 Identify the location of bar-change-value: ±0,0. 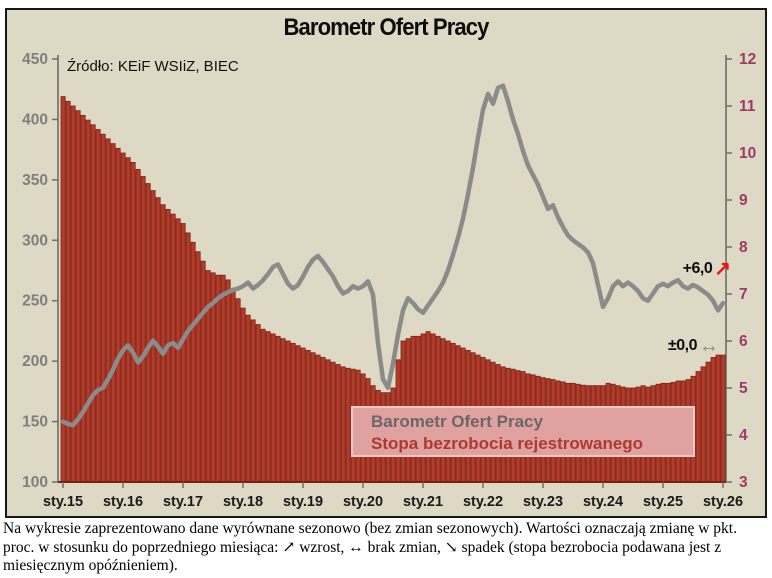
(682, 345).